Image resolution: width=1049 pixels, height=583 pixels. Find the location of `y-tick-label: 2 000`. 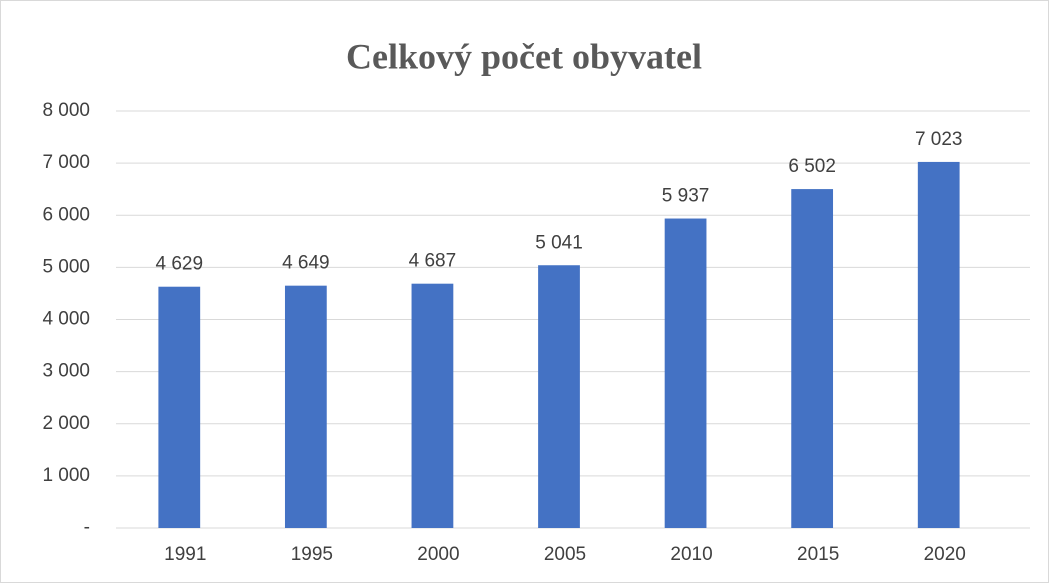

y-tick-label: 2 000 is located at coordinates (66, 423).